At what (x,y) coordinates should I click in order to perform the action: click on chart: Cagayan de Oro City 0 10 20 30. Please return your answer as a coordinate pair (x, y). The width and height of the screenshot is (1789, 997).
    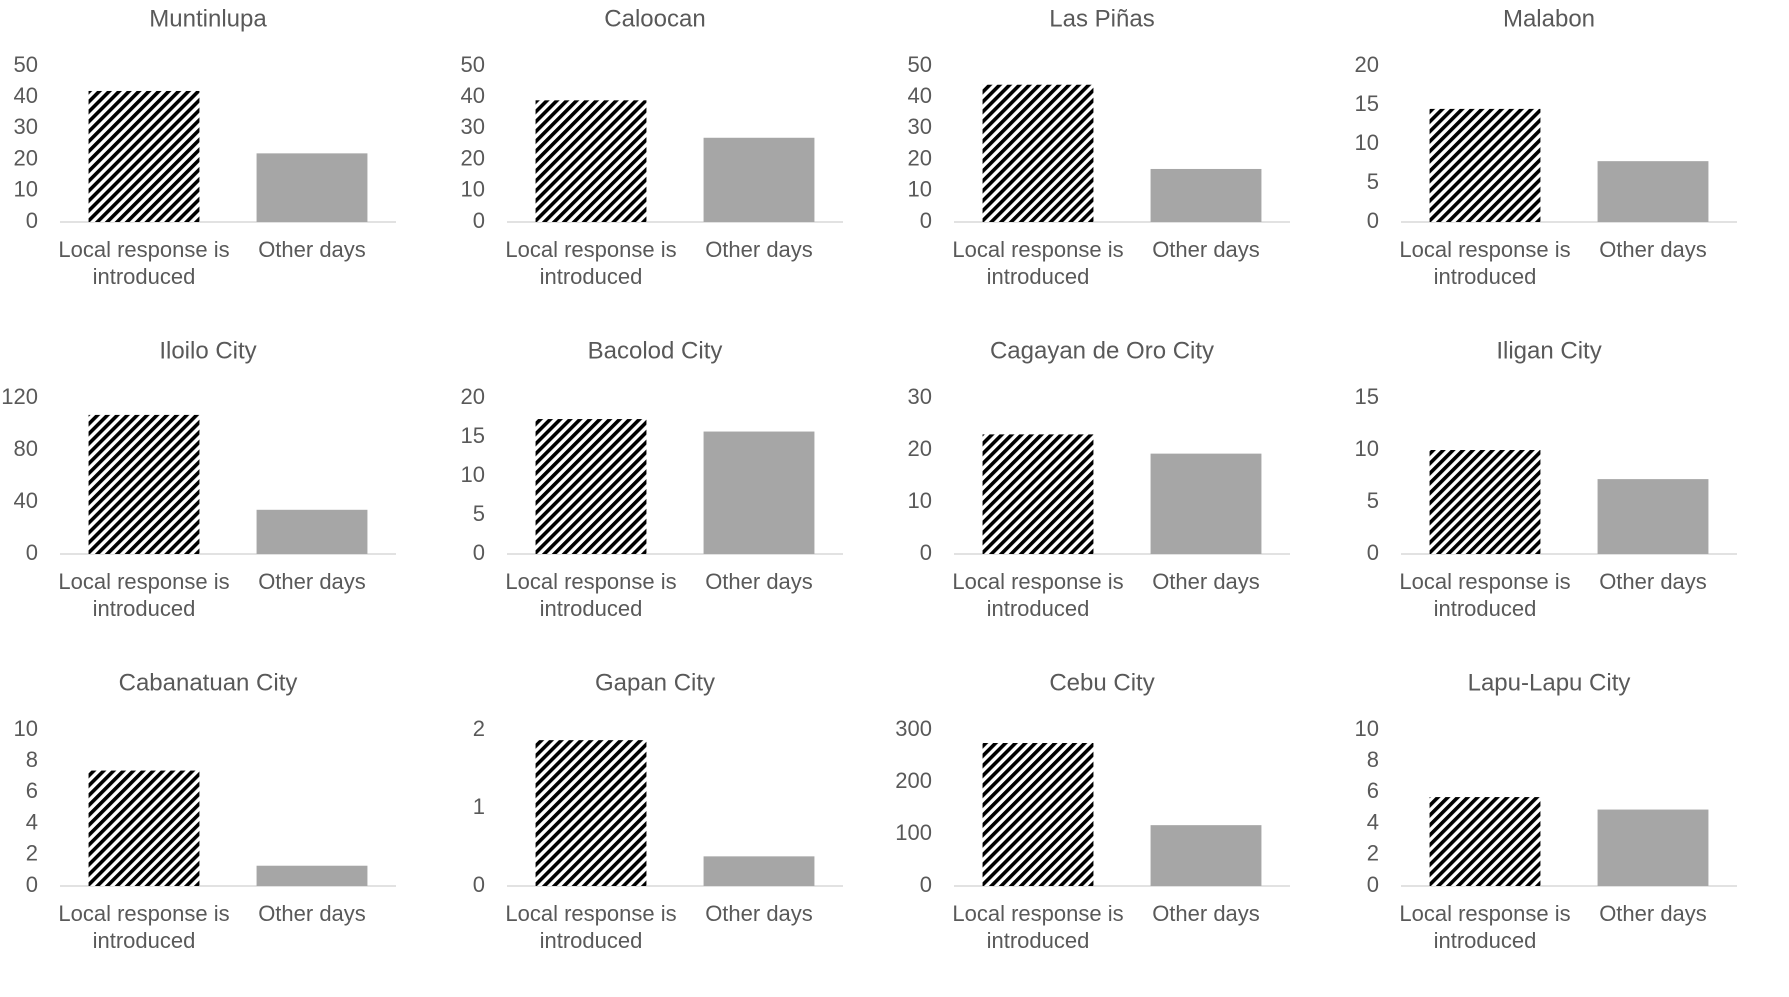
    Looking at the image, I should click on (1099, 451).